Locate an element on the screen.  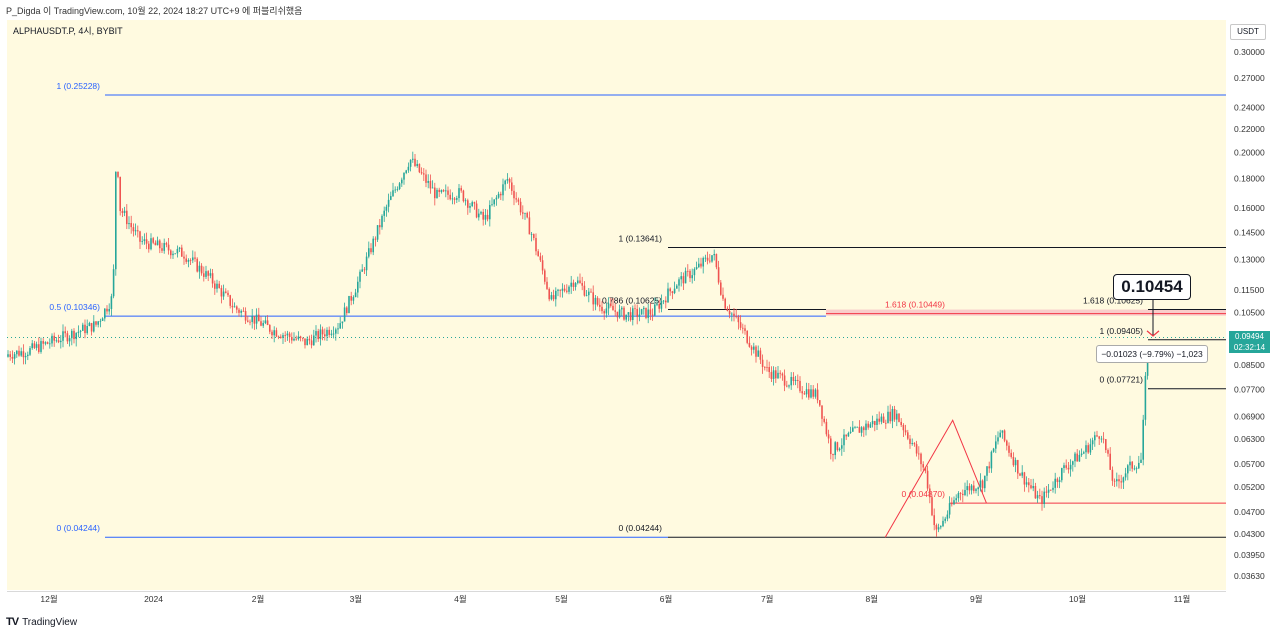
y-tick-label: 0.03630 is located at coordinates (1249, 576).